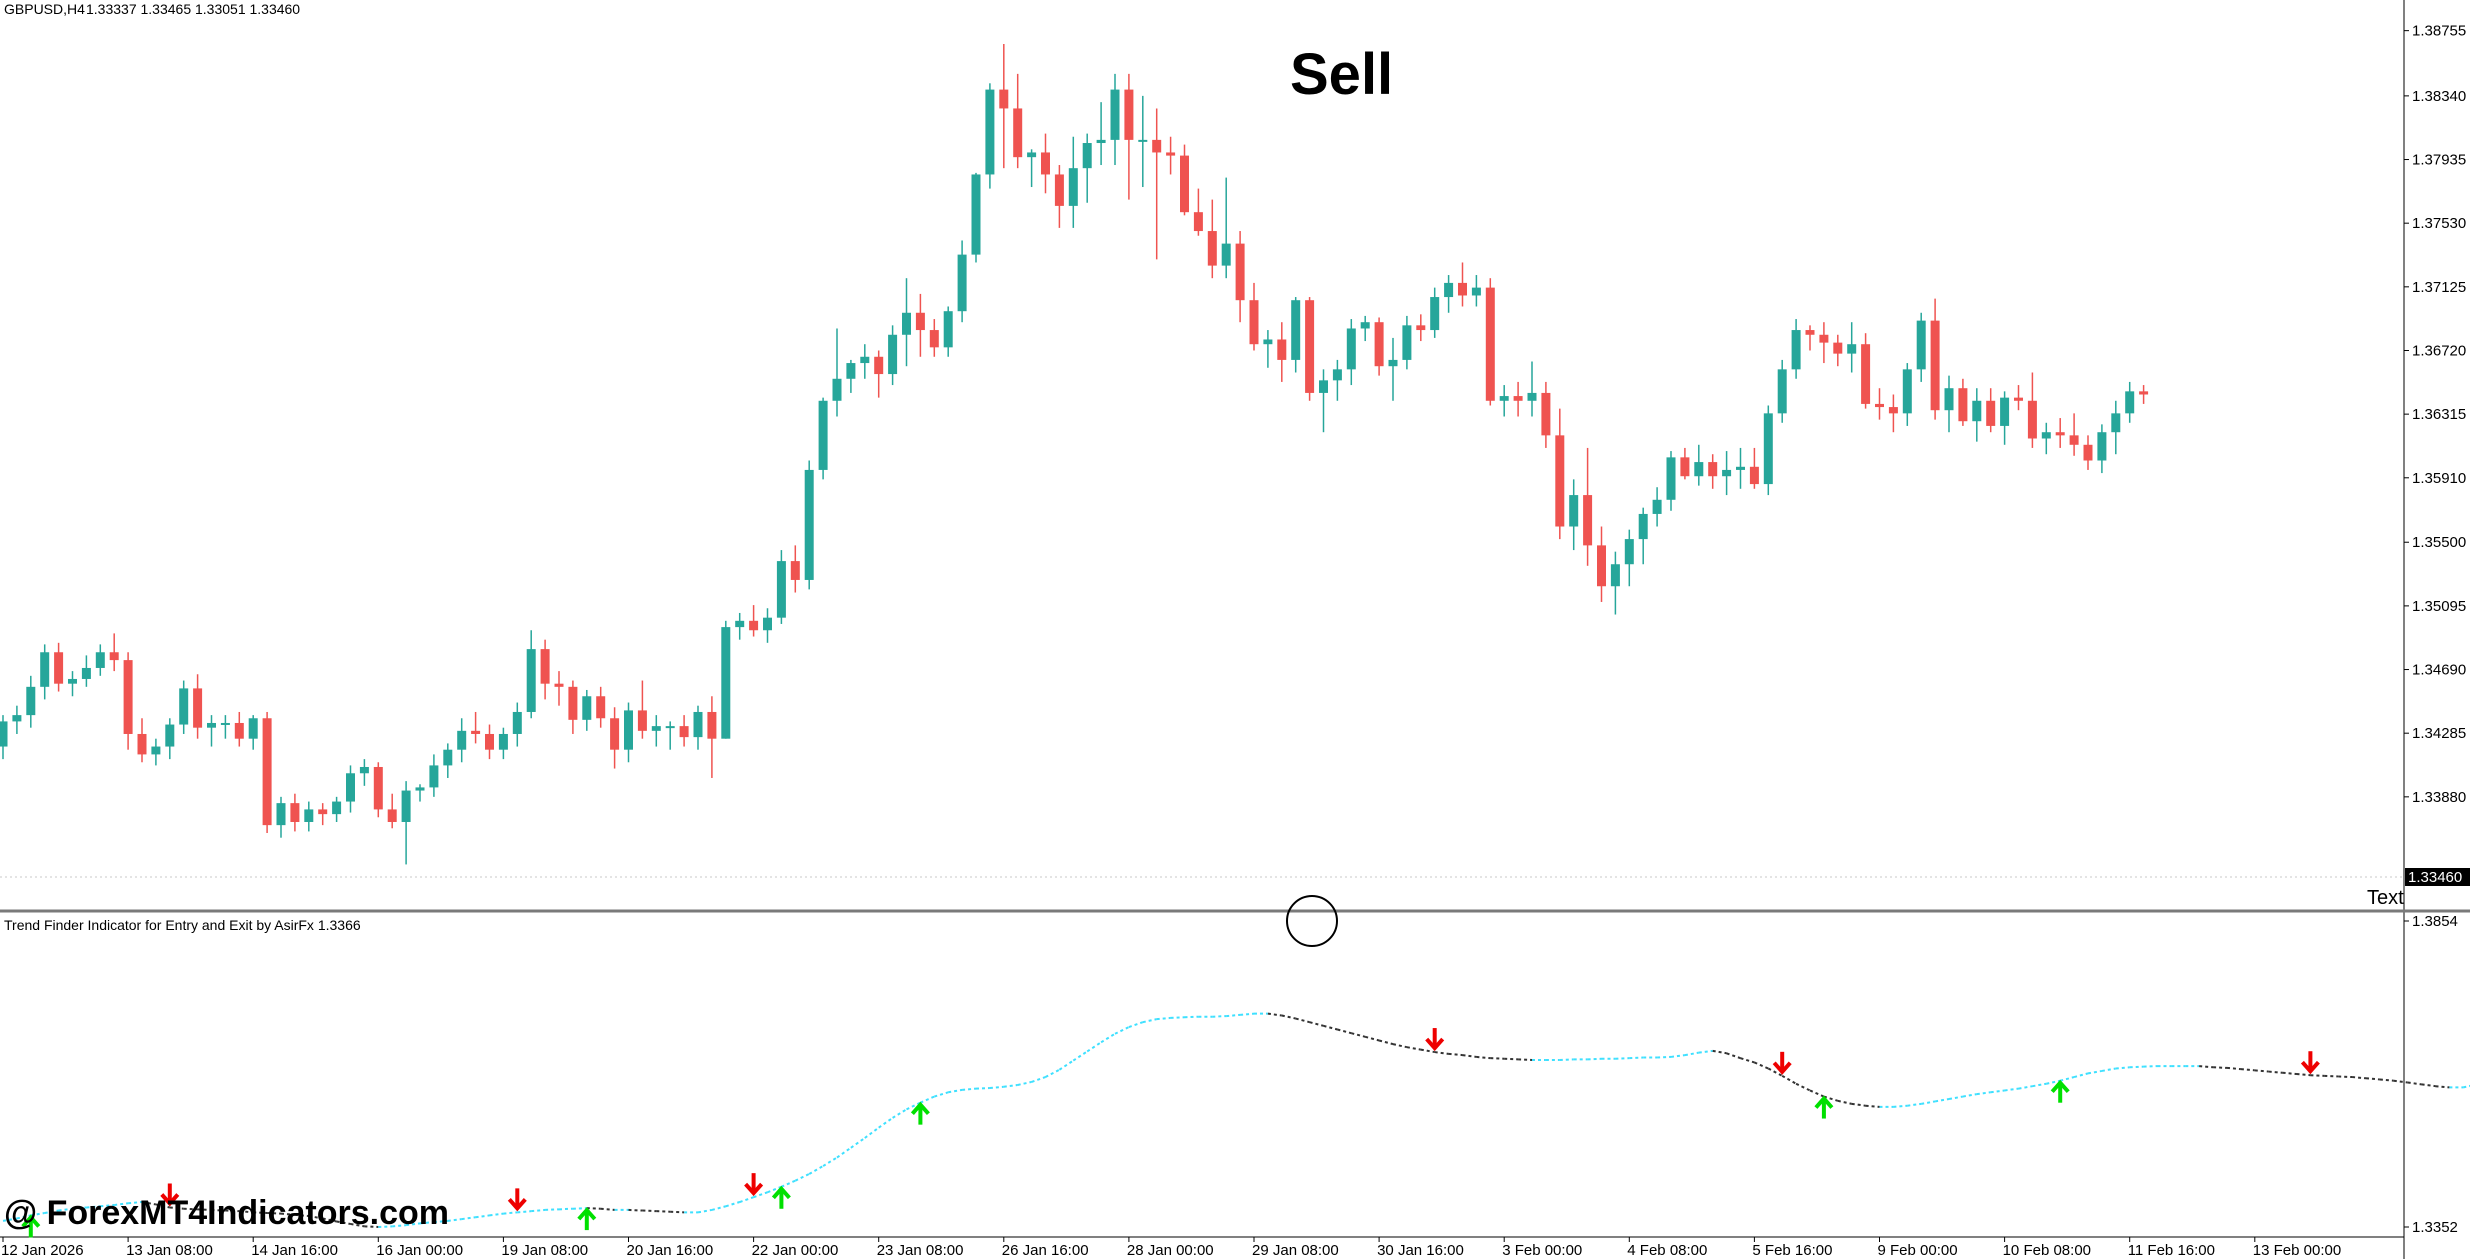 The height and width of the screenshot is (1259, 2470). What do you see at coordinates (1435, 1040) in the screenshot?
I see `sell-signal-arrow` at bounding box center [1435, 1040].